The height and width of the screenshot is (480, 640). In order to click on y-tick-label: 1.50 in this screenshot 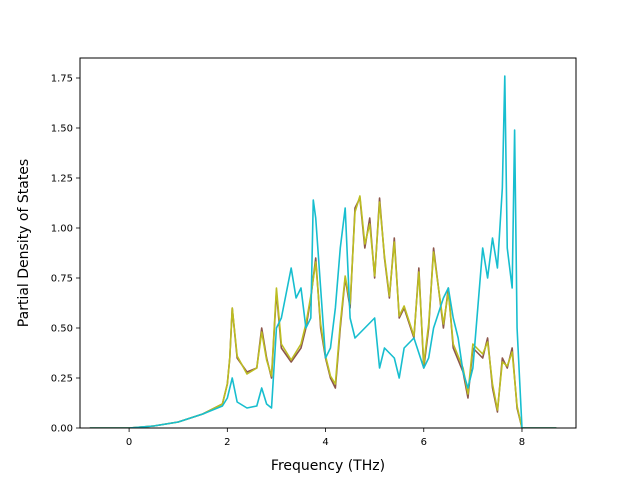, I will do `click(62, 129)`.